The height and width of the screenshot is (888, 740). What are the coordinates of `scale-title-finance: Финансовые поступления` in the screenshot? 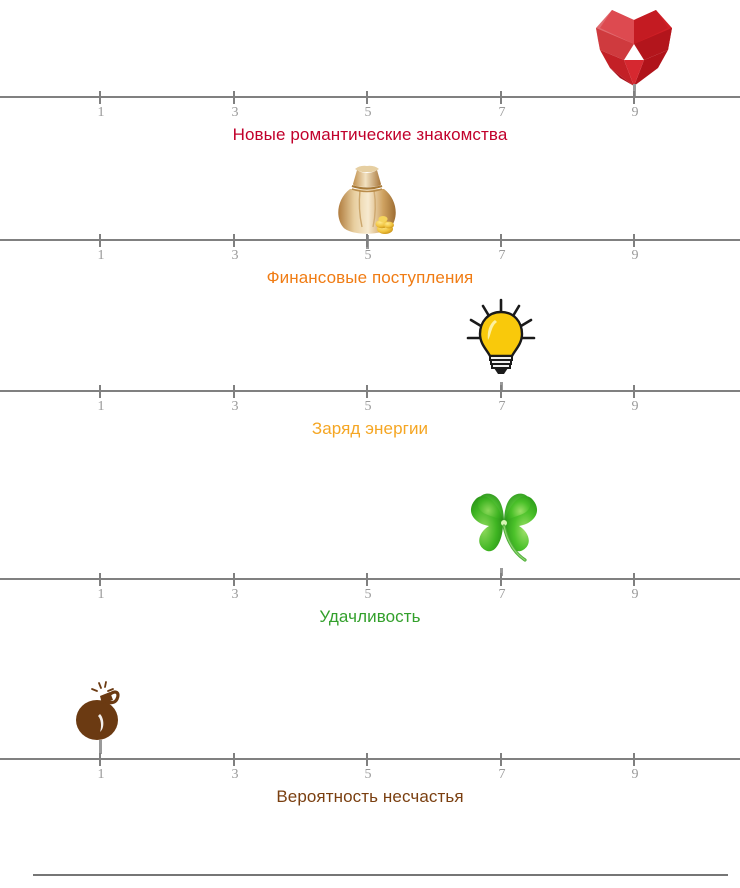 It's located at (370, 277).